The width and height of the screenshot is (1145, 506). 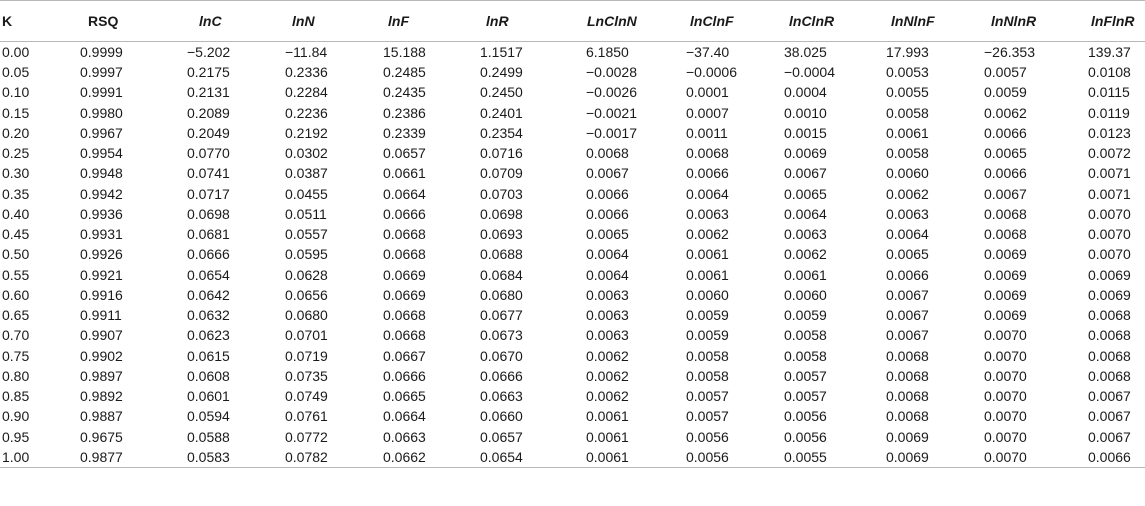 What do you see at coordinates (805, 234) in the screenshot?
I see `cell-lnclnr: 0.0063` at bounding box center [805, 234].